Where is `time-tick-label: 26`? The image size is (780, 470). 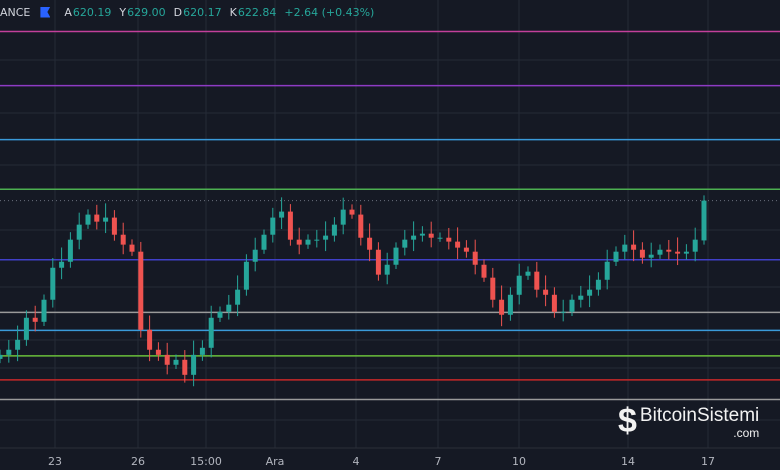 time-tick-label: 26 is located at coordinates (138, 461).